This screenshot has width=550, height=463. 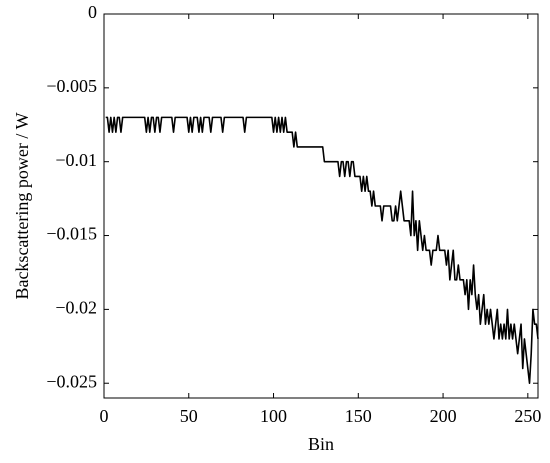 I want to click on x-tick-label: 250, so click(x=527, y=416).